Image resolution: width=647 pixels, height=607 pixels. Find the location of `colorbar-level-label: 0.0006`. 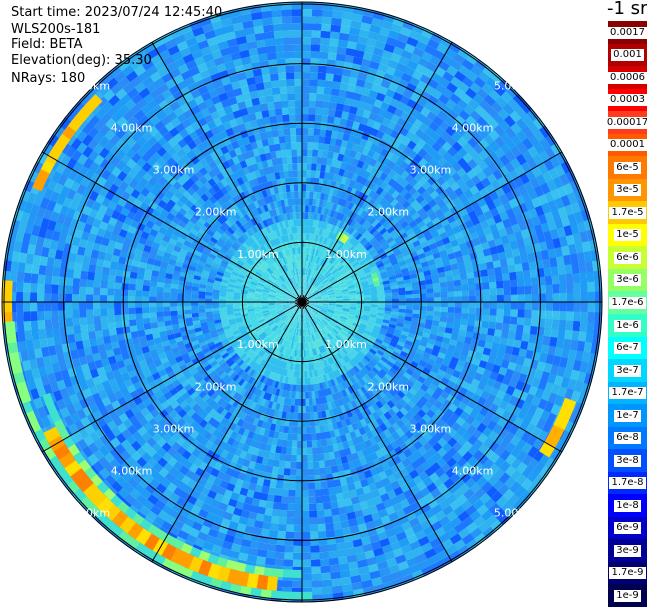

colorbar-level-label: 0.0006 is located at coordinates (627, 77).